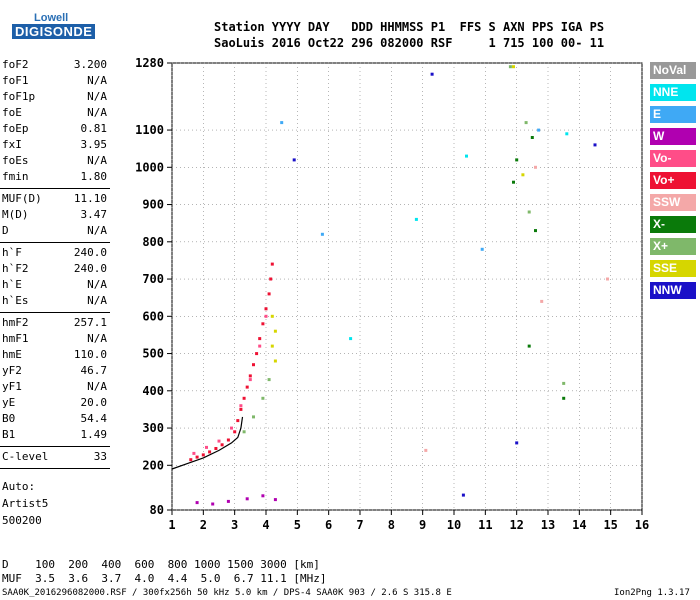 This screenshot has width=700, height=600. Describe the element at coordinates (12, 386) in the screenshot. I see `param-name: yF1` at that location.